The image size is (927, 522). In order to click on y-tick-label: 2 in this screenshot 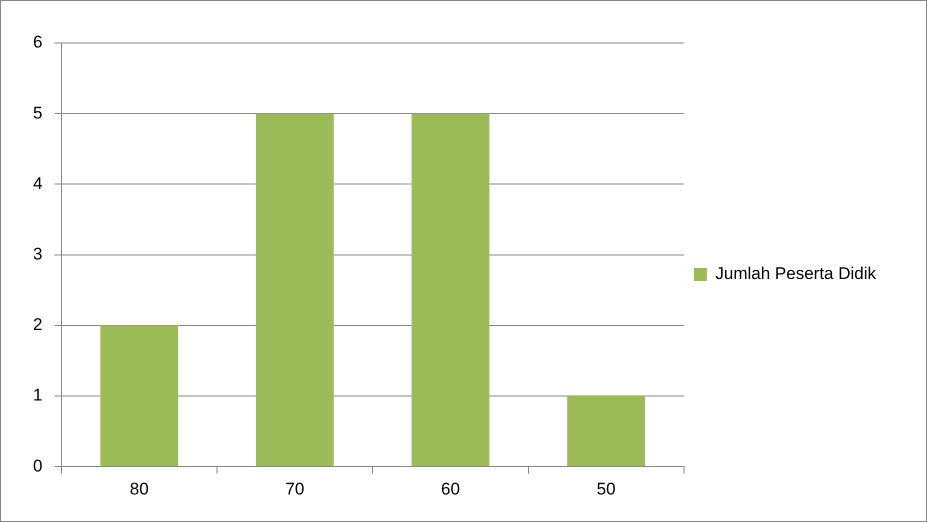, I will do `click(37, 324)`.